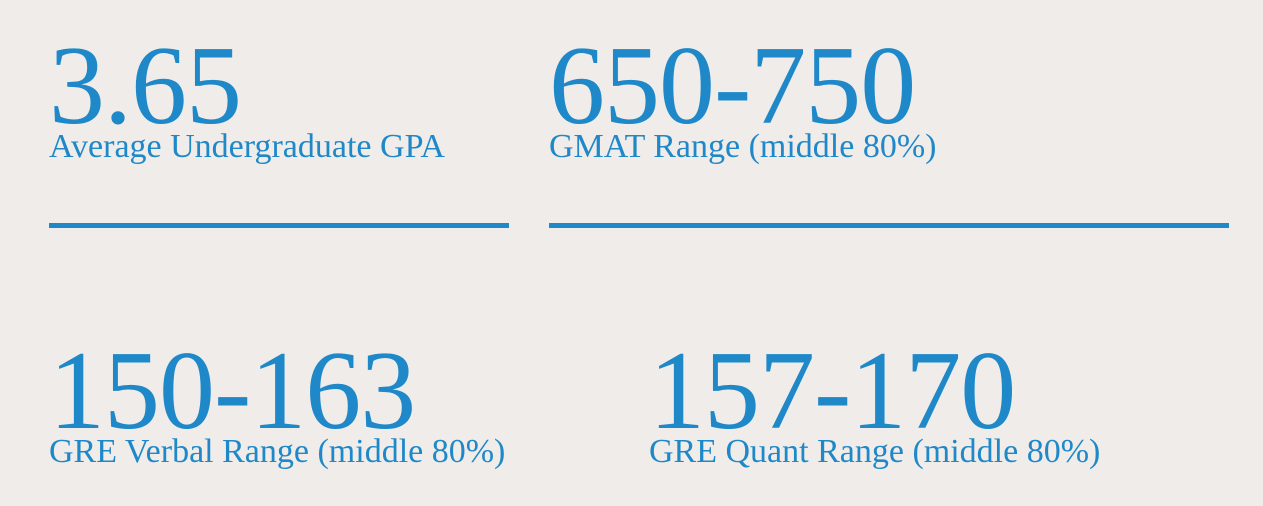 The image size is (1263, 506). What do you see at coordinates (277, 451) in the screenshot?
I see `stat-label: GRE Verbal Range (middle 80%)` at bounding box center [277, 451].